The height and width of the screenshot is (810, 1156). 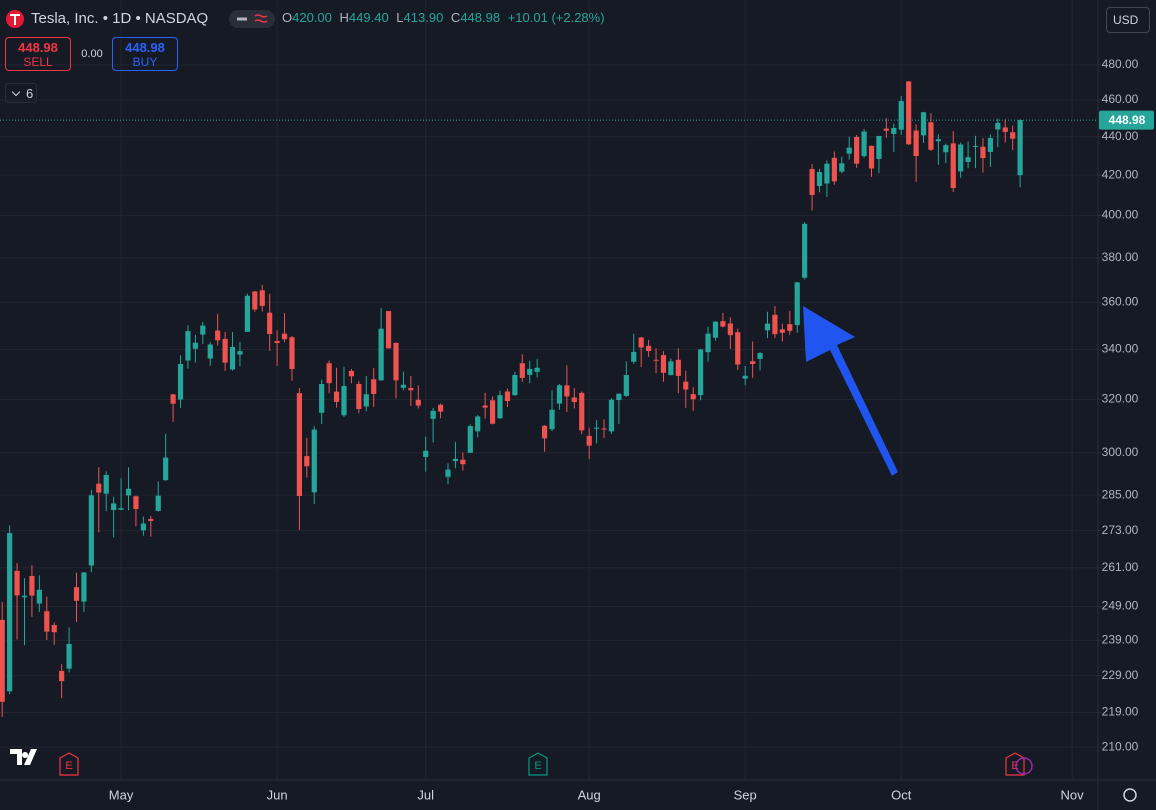 What do you see at coordinates (425, 794) in the screenshot?
I see `x-tick-label: Jul` at bounding box center [425, 794].